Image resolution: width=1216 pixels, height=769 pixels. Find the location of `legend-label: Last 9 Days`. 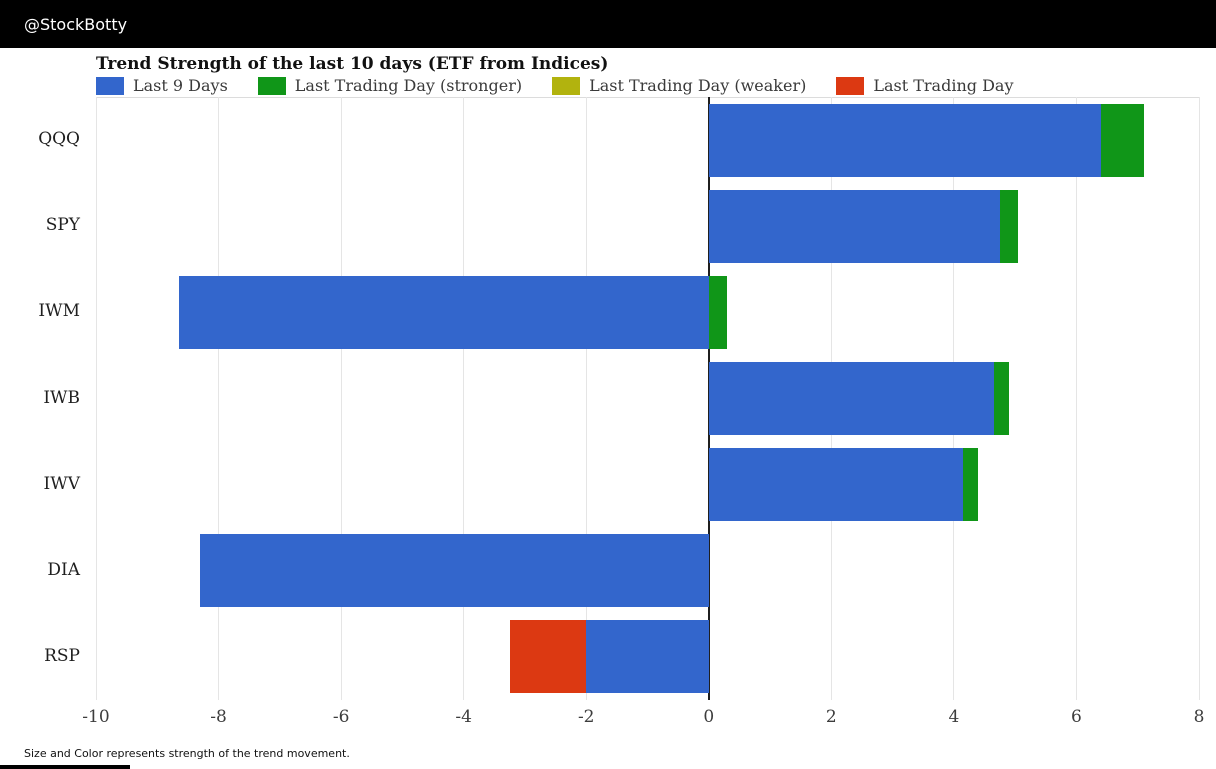

legend-label: Last 9 Days is located at coordinates (180, 85).